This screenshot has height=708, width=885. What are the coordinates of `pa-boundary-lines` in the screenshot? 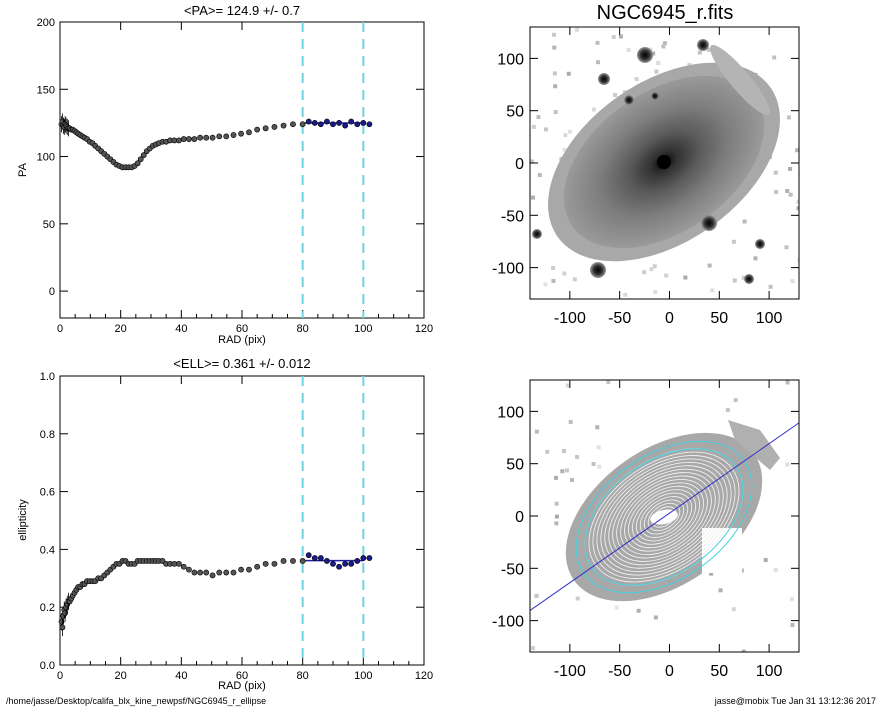 It's located at (333, 170).